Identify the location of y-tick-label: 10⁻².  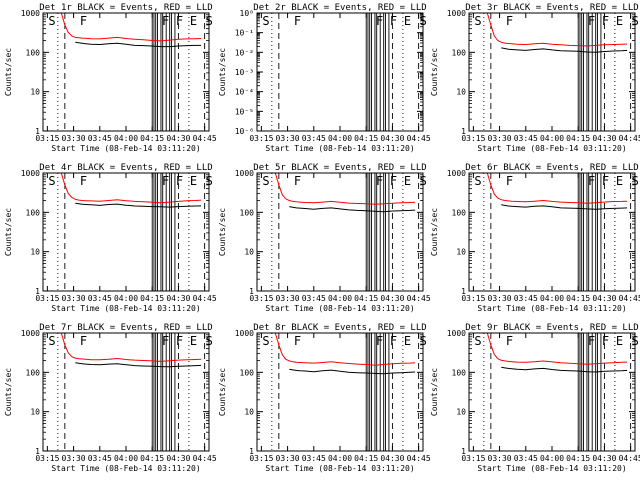
(244, 52).